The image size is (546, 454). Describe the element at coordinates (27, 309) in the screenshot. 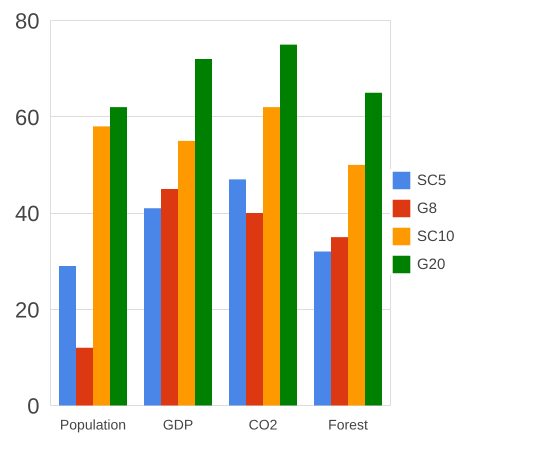

I see `y-tick-label: 20` at that location.